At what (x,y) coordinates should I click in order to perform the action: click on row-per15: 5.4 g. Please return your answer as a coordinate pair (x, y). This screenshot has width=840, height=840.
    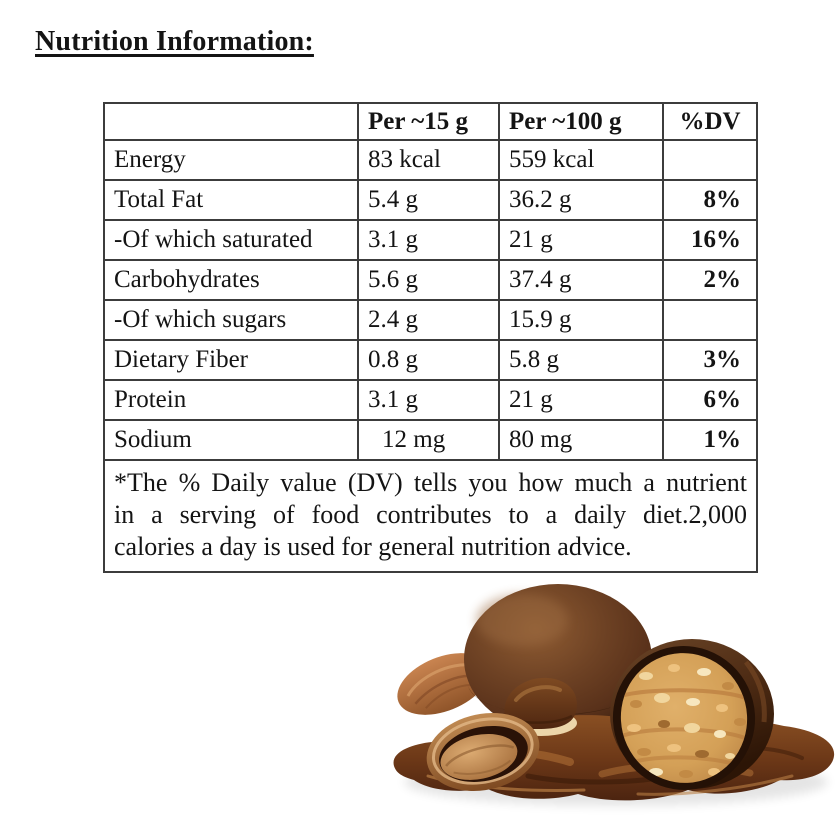
    Looking at the image, I should click on (428, 200).